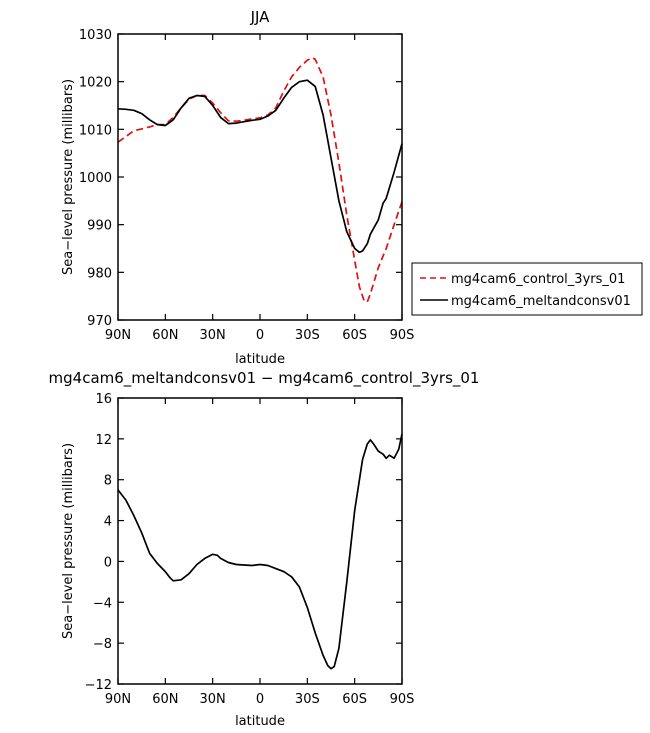 This screenshot has width=650, height=733. I want to click on y-tick-label-2: −4, so click(102, 603).